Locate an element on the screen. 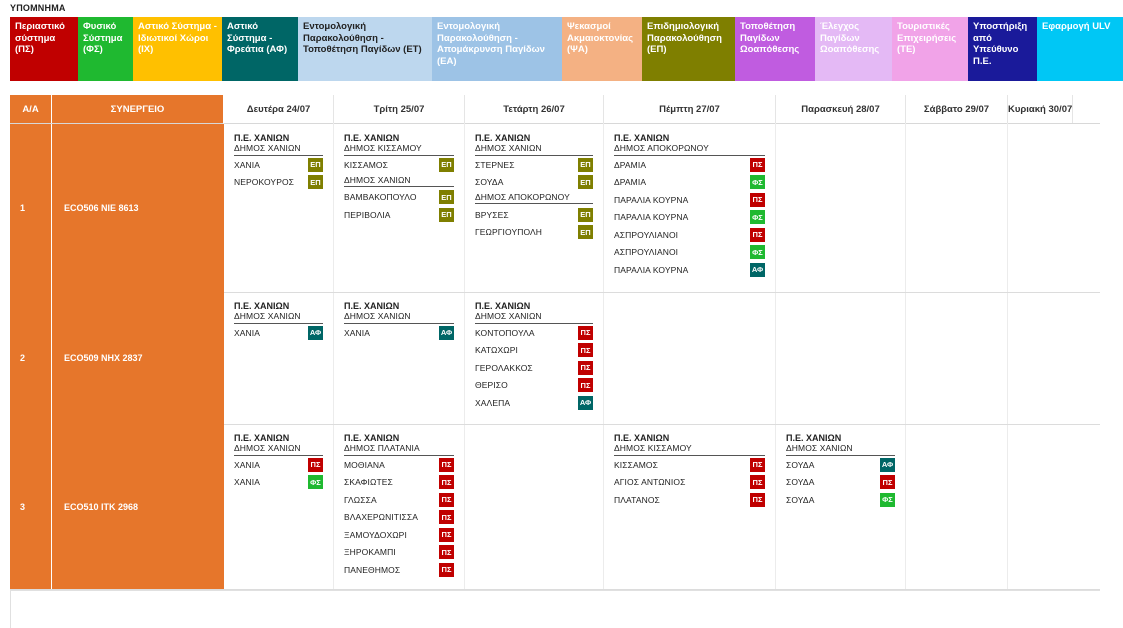 The width and height of the screenshot is (1123, 628). location-entry: ΔΡΑΜΙΑ ΦΣ is located at coordinates (689, 183).